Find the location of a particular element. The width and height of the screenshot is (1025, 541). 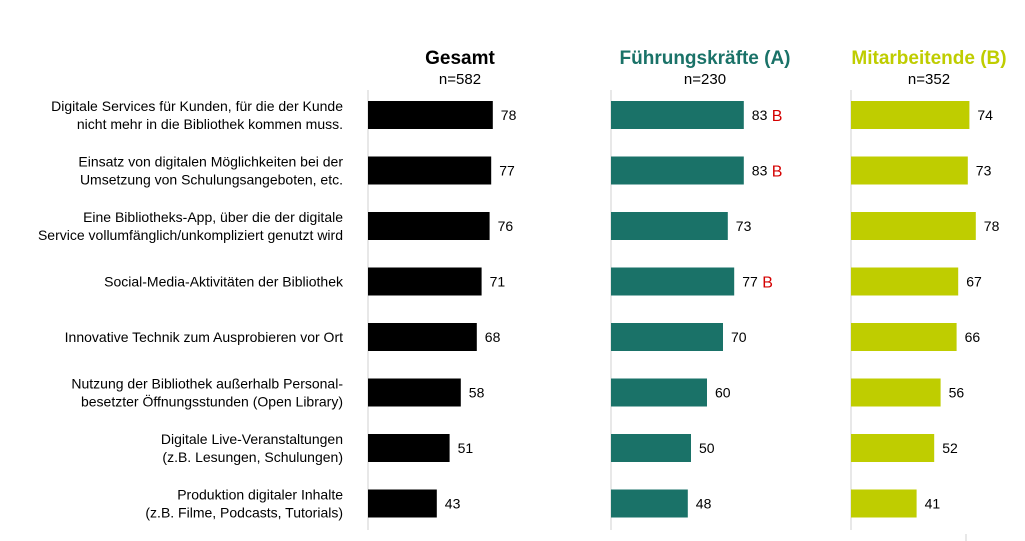

value-label: 66 is located at coordinates (973, 337).